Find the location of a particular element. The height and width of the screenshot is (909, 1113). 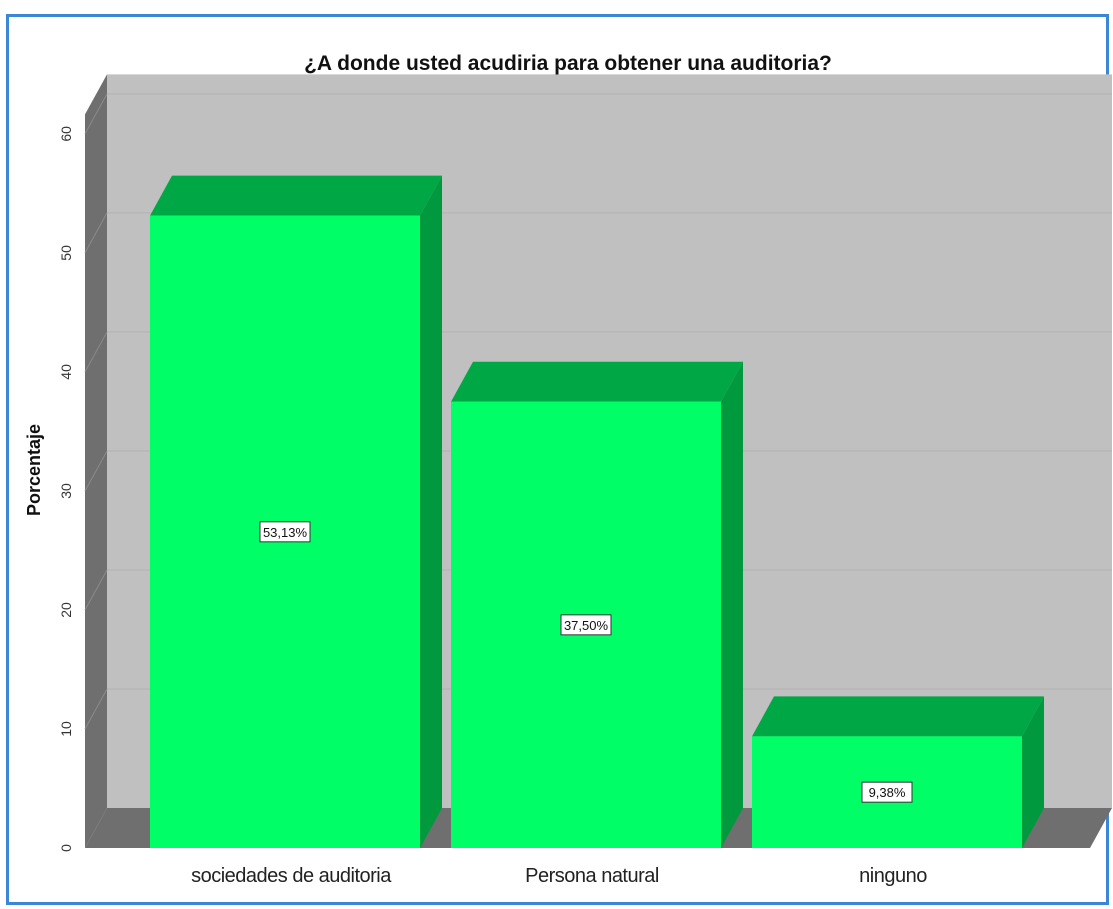

data-label: 9,38% is located at coordinates (887, 792).